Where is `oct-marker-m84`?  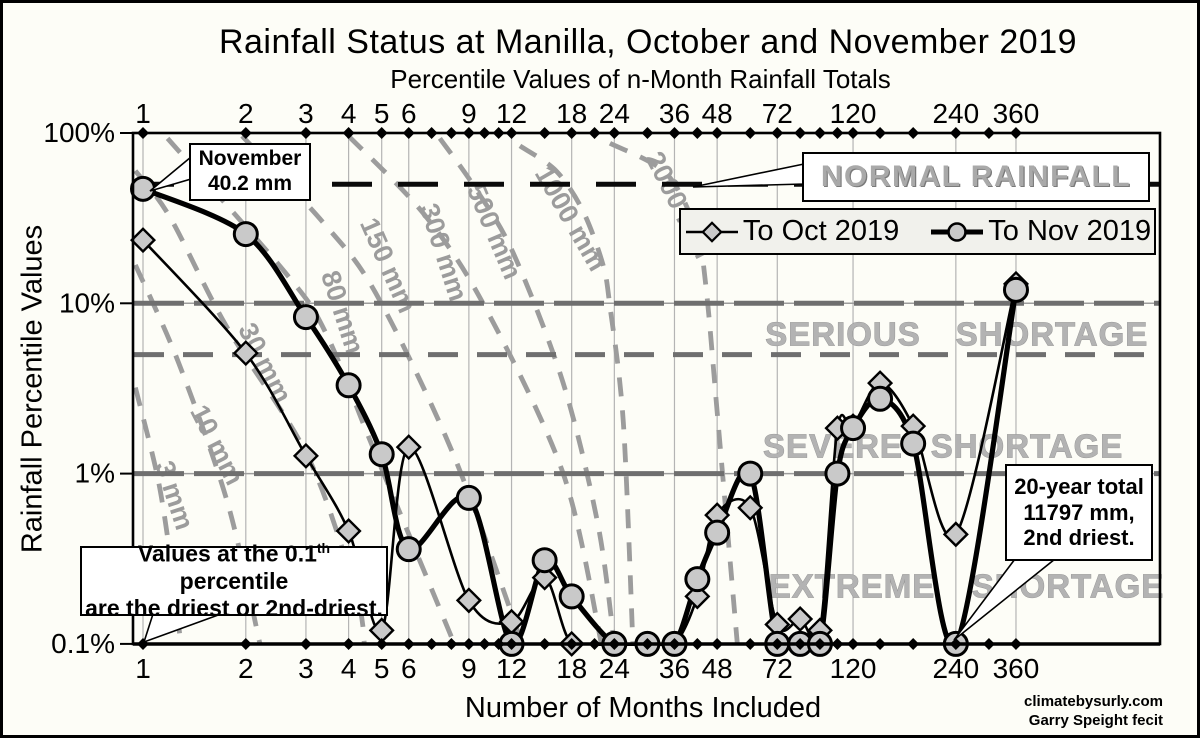 oct-marker-m84 is located at coordinates (800, 619).